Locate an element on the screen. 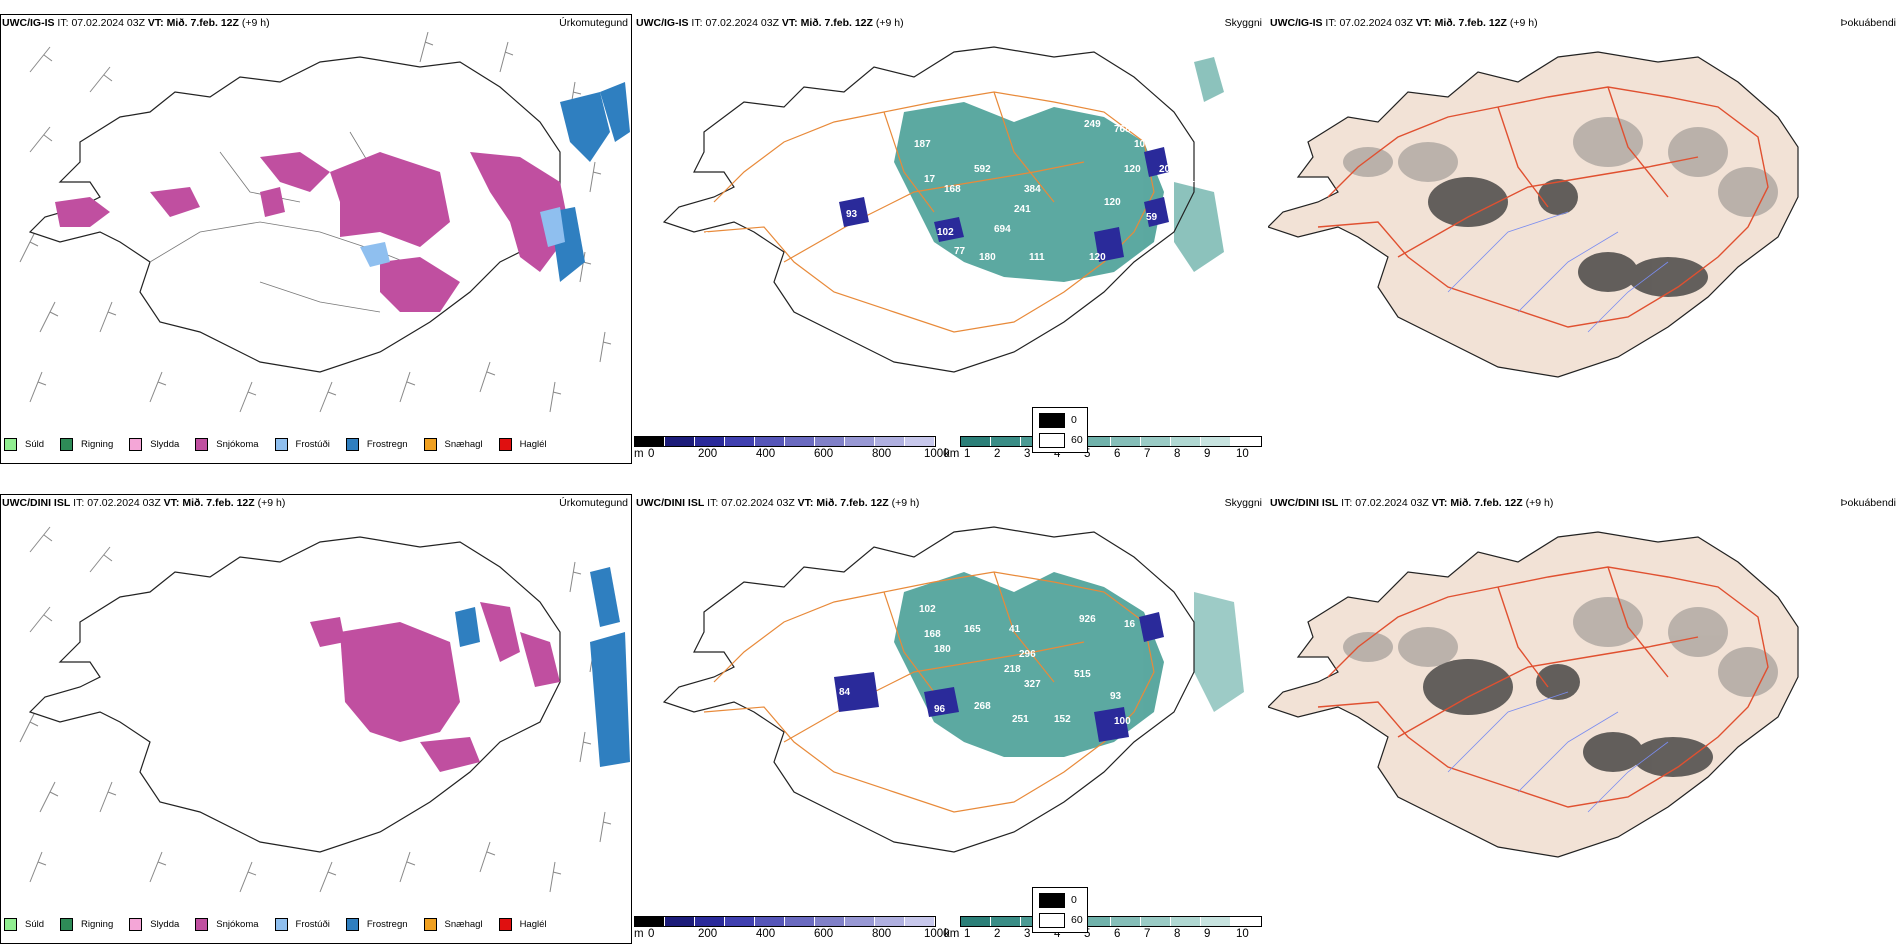 This screenshot has height=950, width=1900. map-value-label: 327 is located at coordinates (1032, 684).